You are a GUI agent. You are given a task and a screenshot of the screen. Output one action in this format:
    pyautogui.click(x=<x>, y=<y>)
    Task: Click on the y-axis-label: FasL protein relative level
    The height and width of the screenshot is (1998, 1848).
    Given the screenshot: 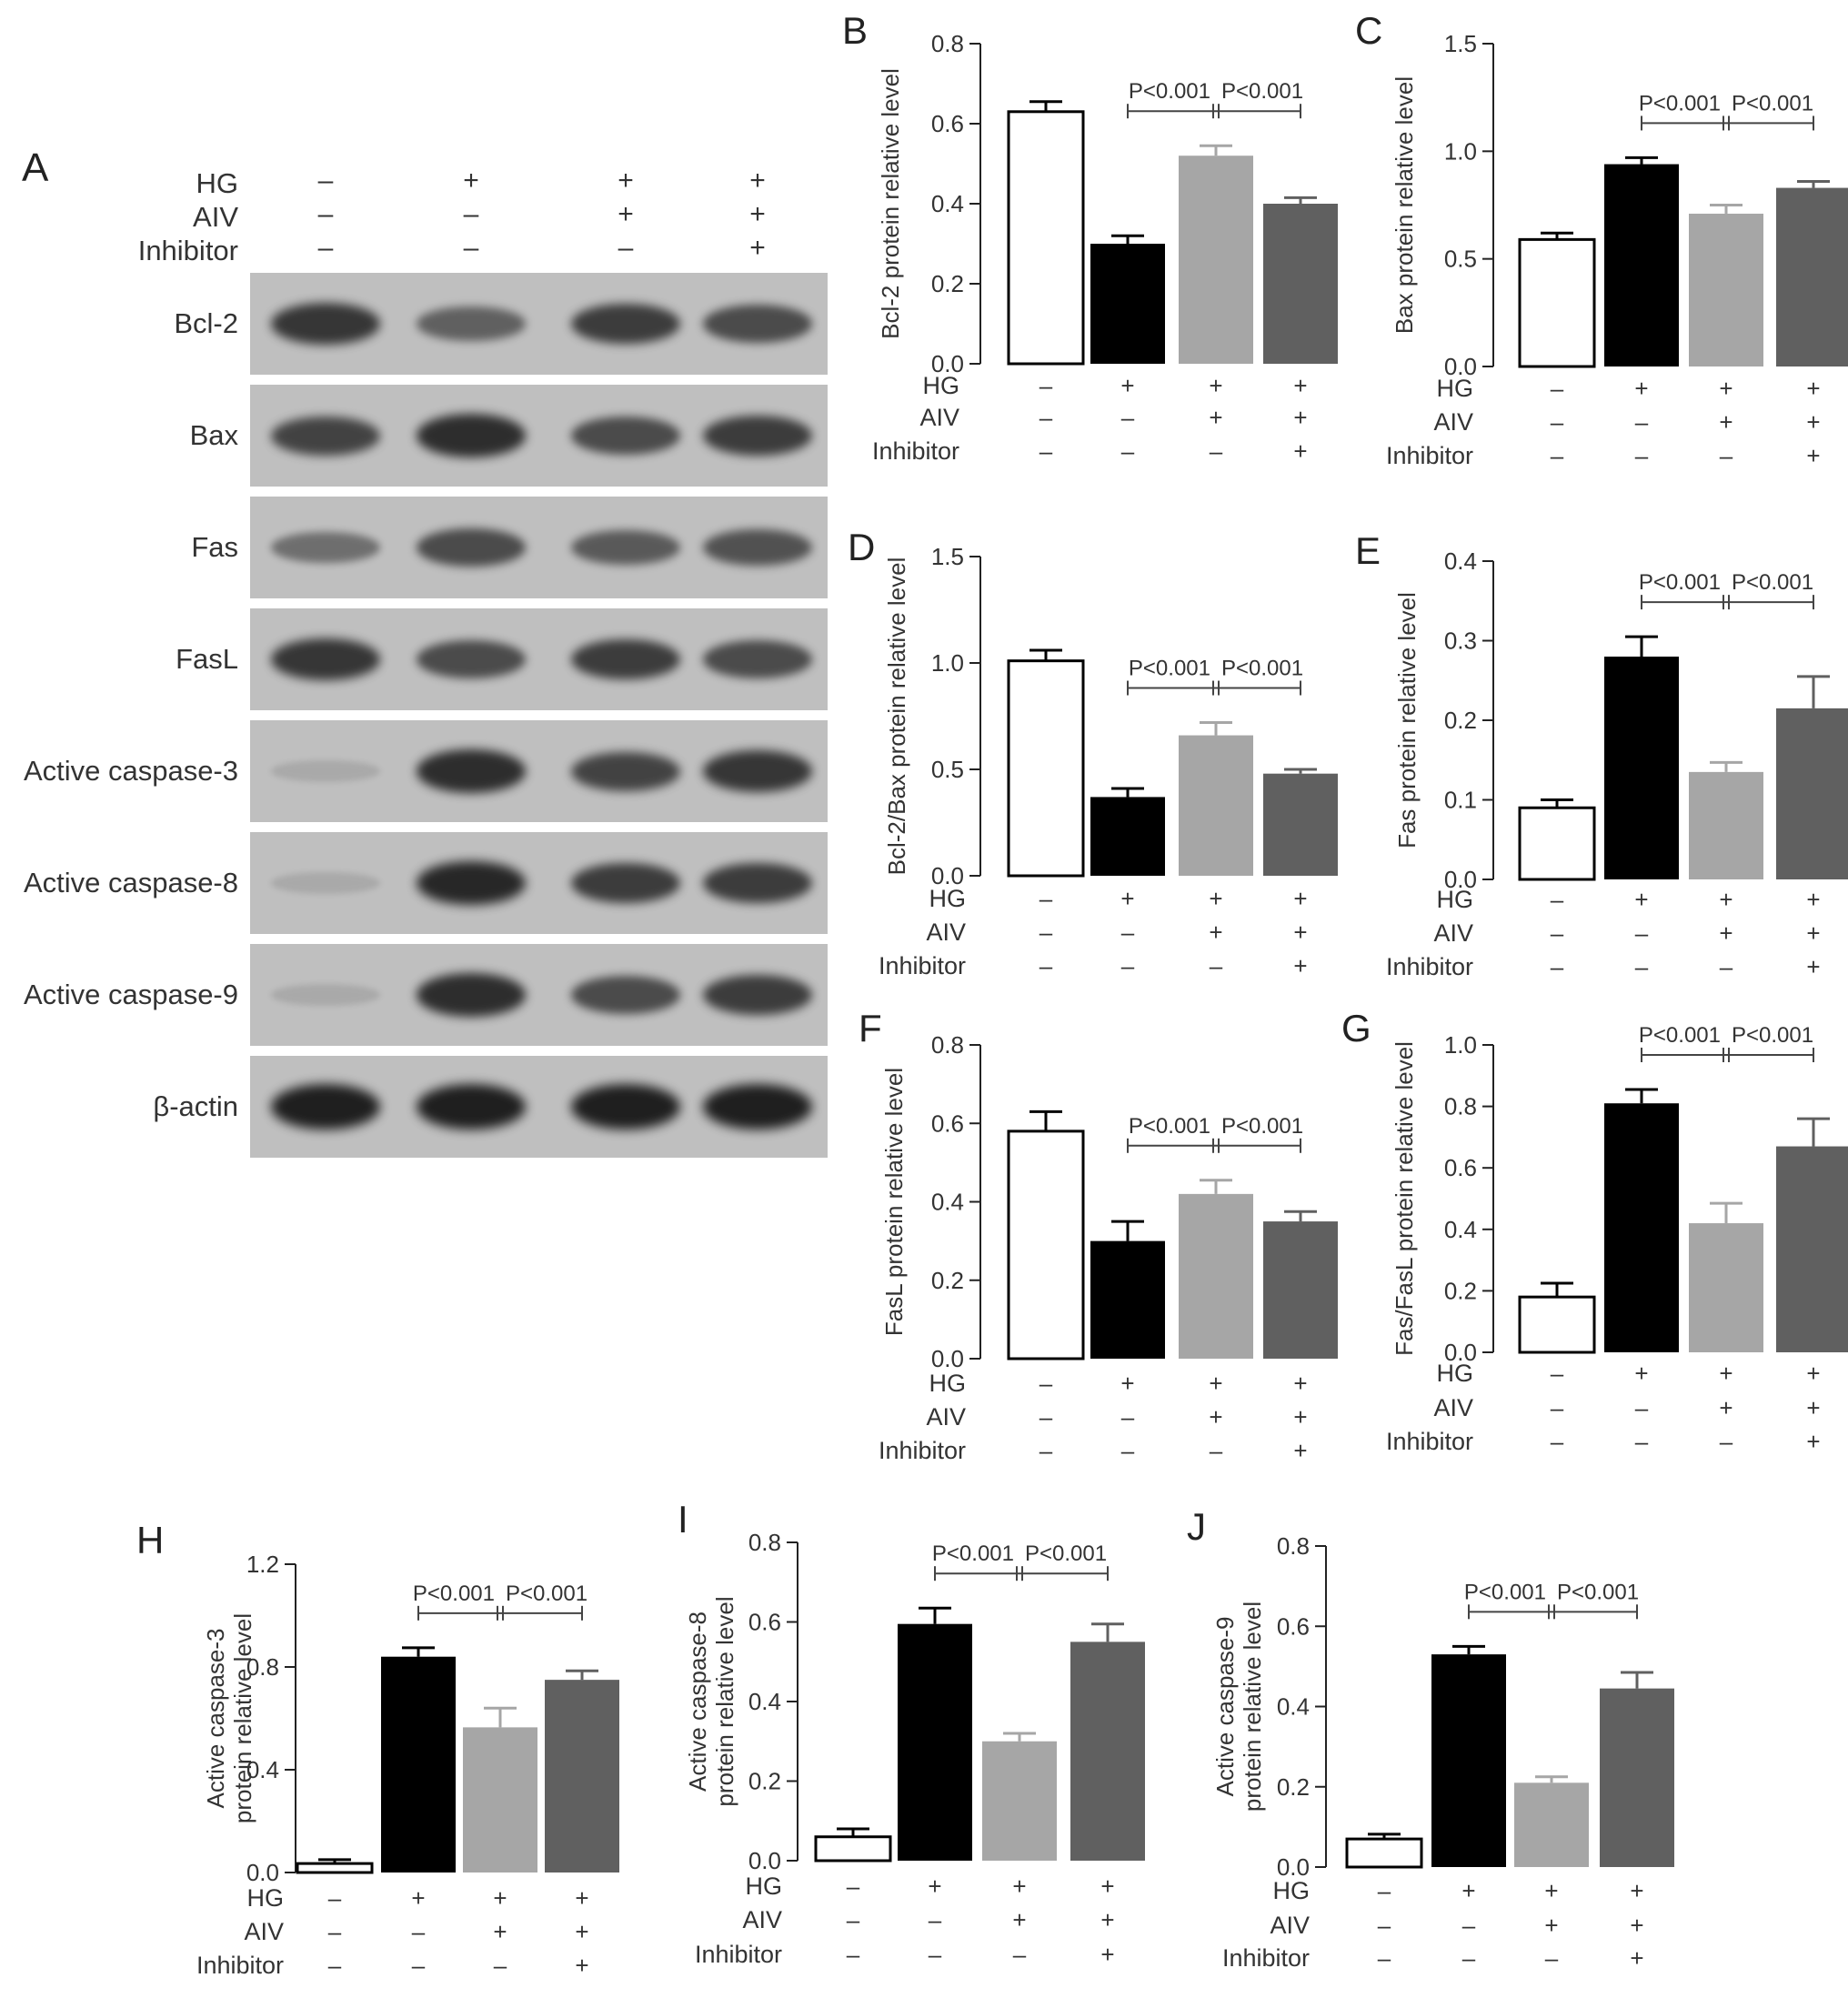 What is the action you would take?
    pyautogui.click(x=894, y=1202)
    